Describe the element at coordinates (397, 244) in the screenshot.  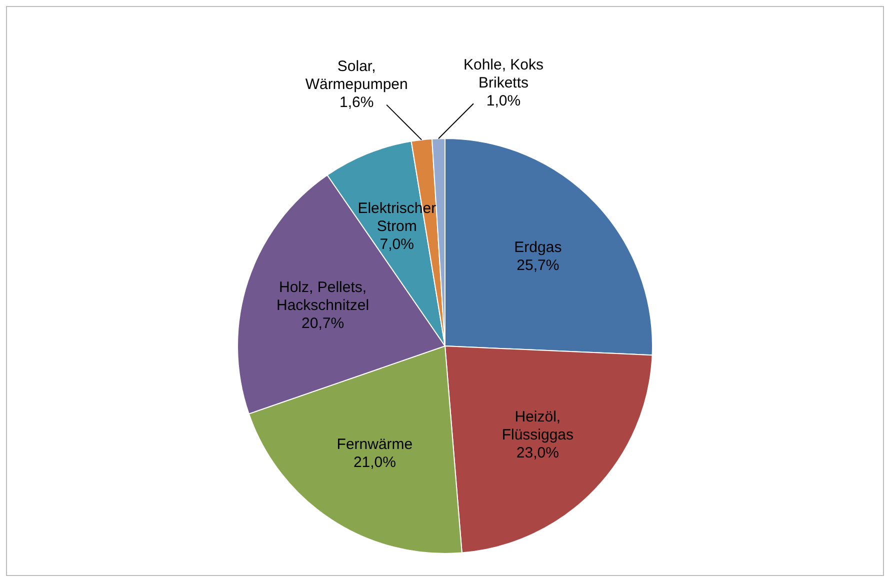
I see `data-label: 7,0%` at that location.